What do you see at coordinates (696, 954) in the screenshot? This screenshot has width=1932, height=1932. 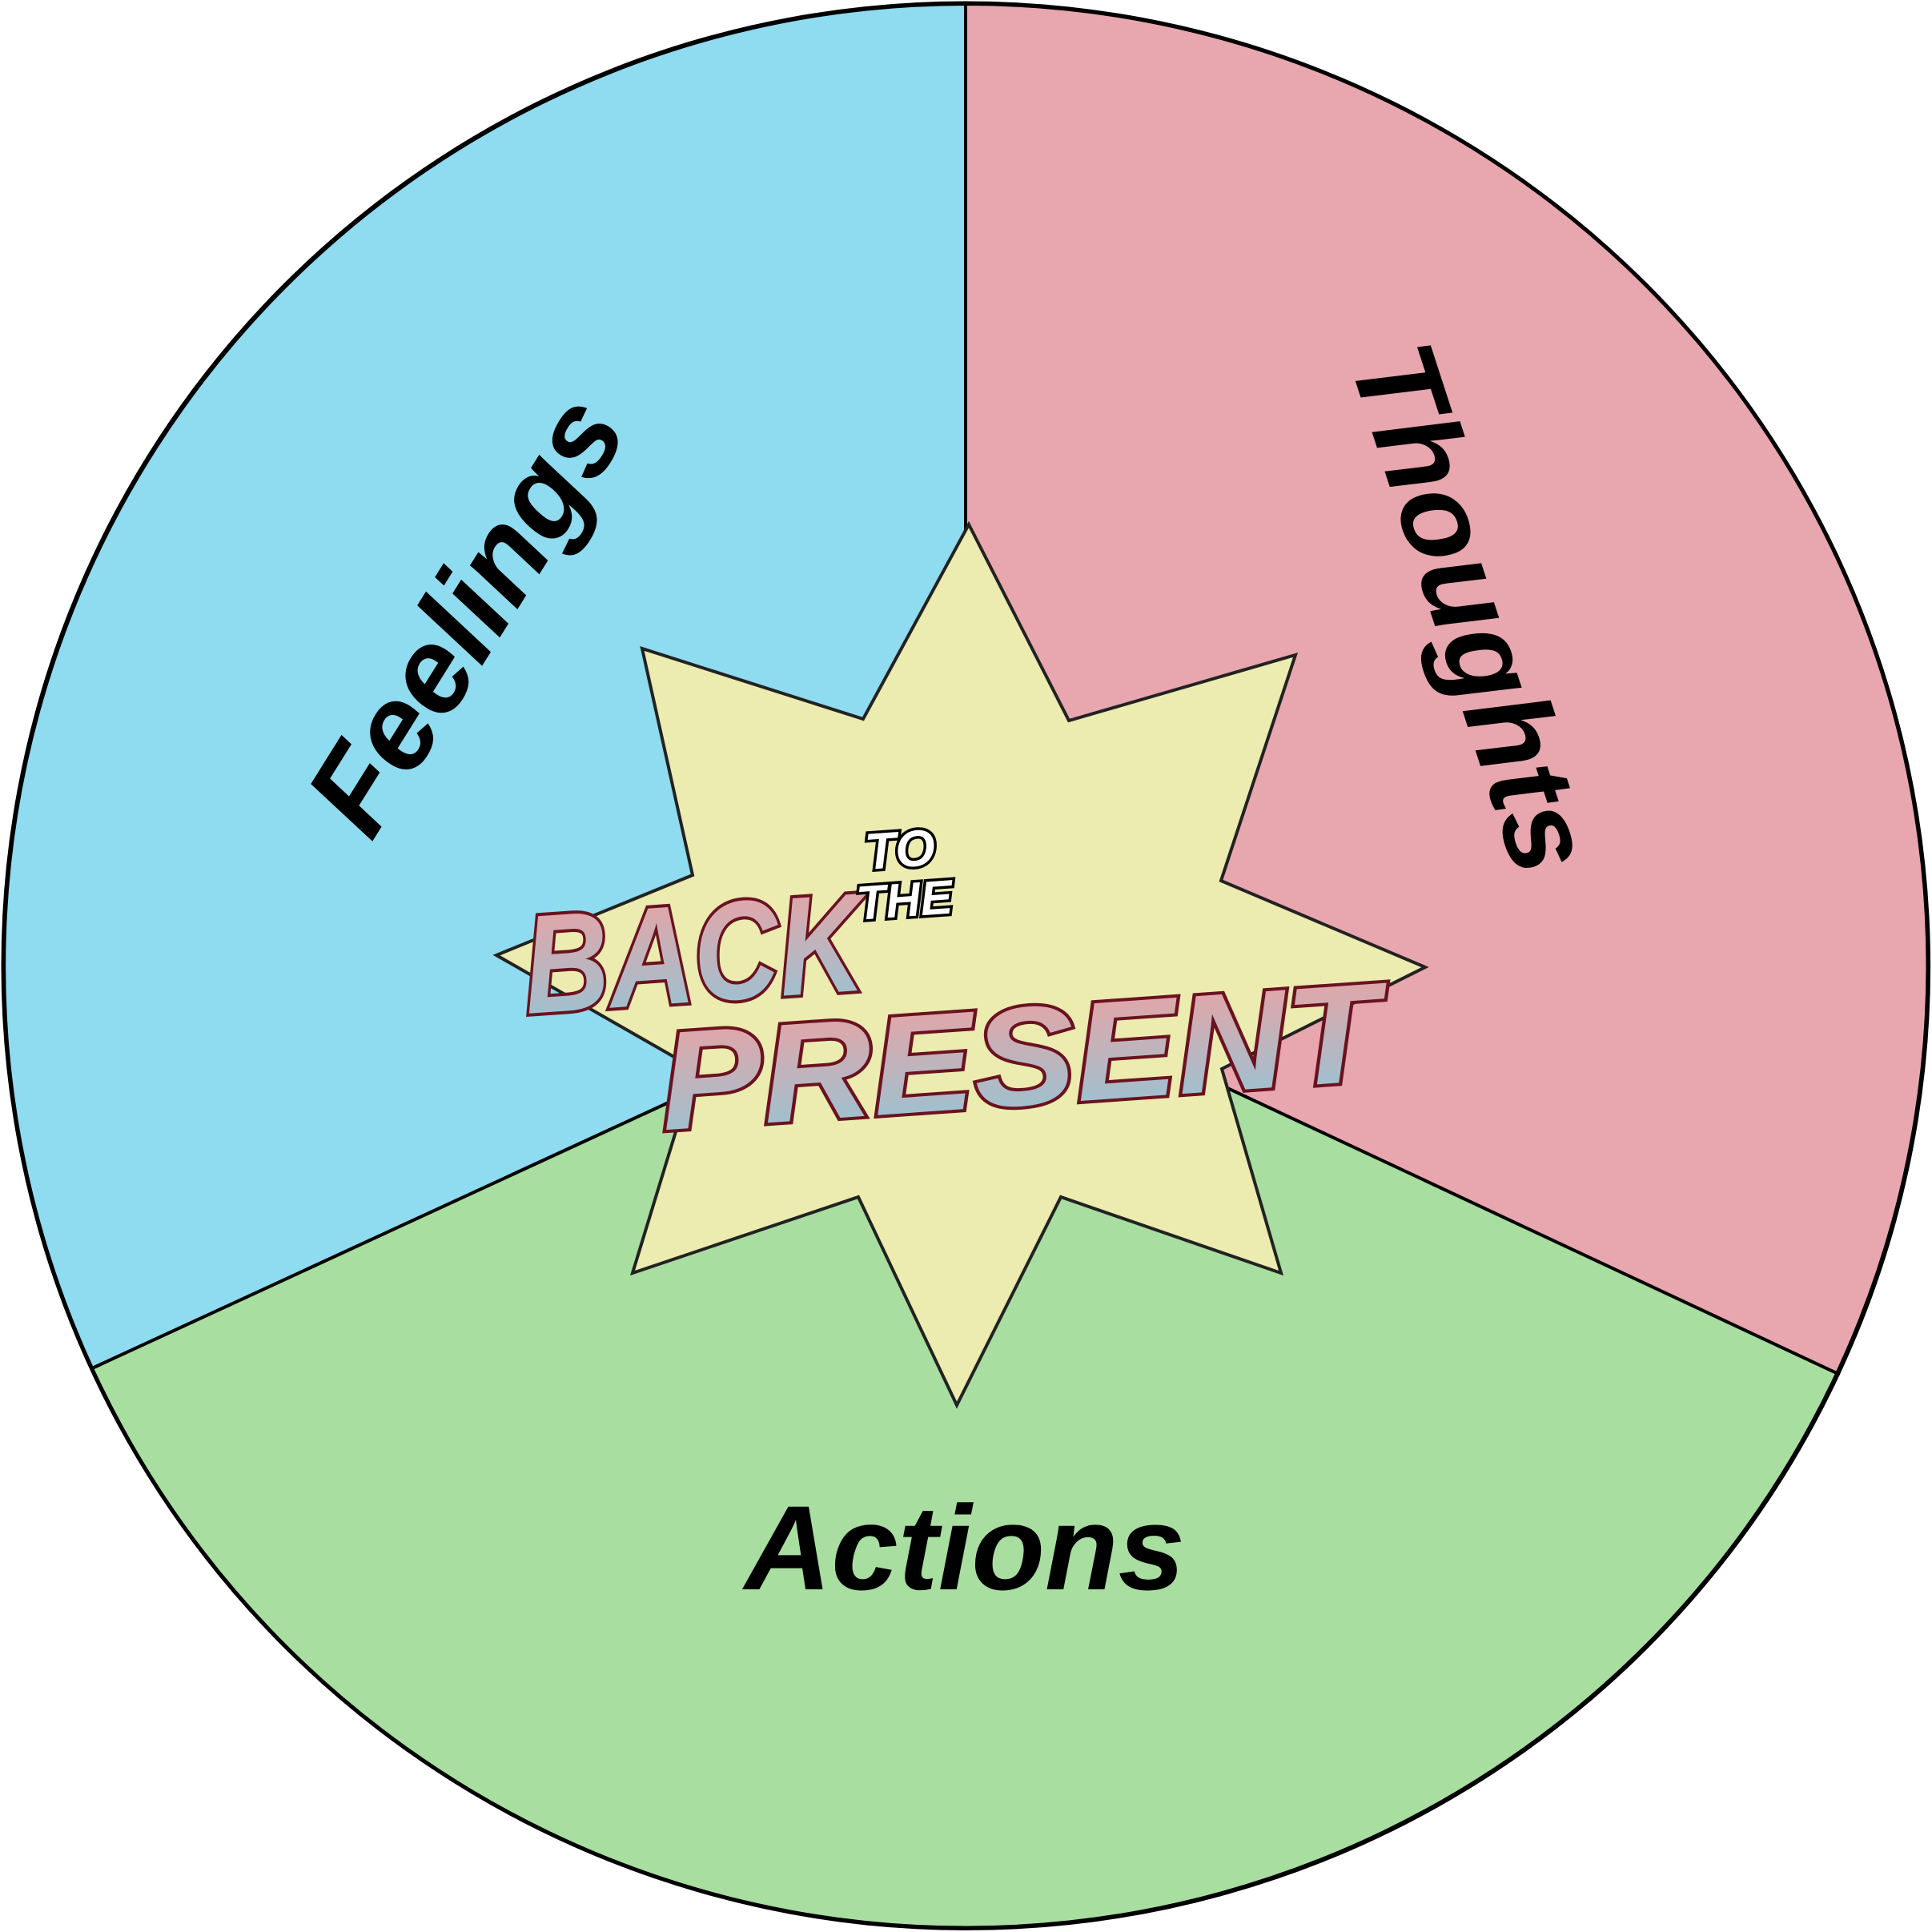 I see `logo-back: BACK` at bounding box center [696, 954].